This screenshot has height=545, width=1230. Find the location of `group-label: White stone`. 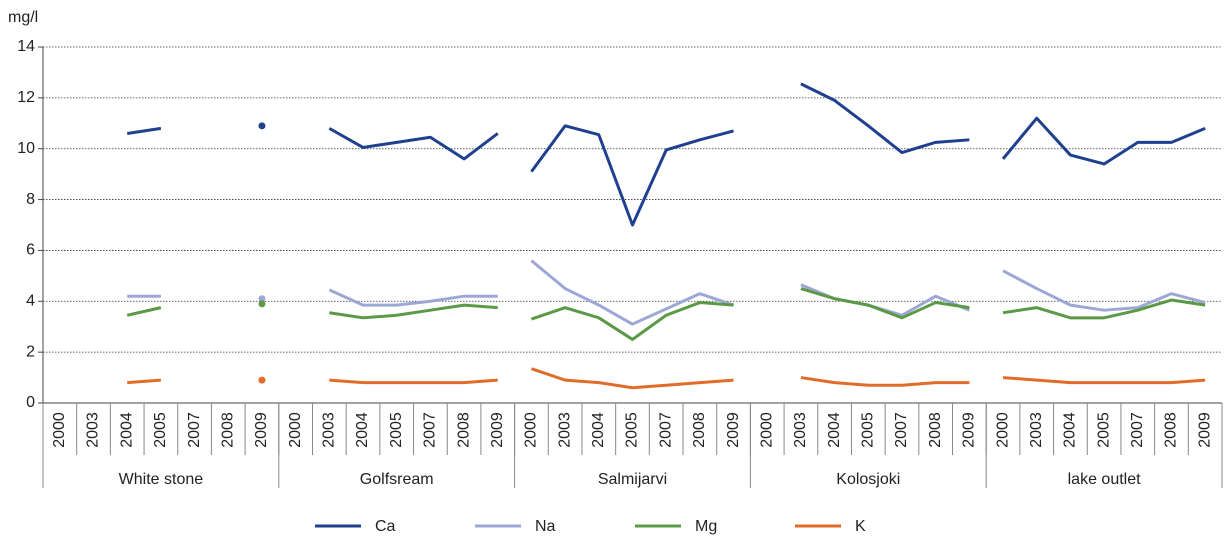

group-label: White stone is located at coordinates (161, 479).